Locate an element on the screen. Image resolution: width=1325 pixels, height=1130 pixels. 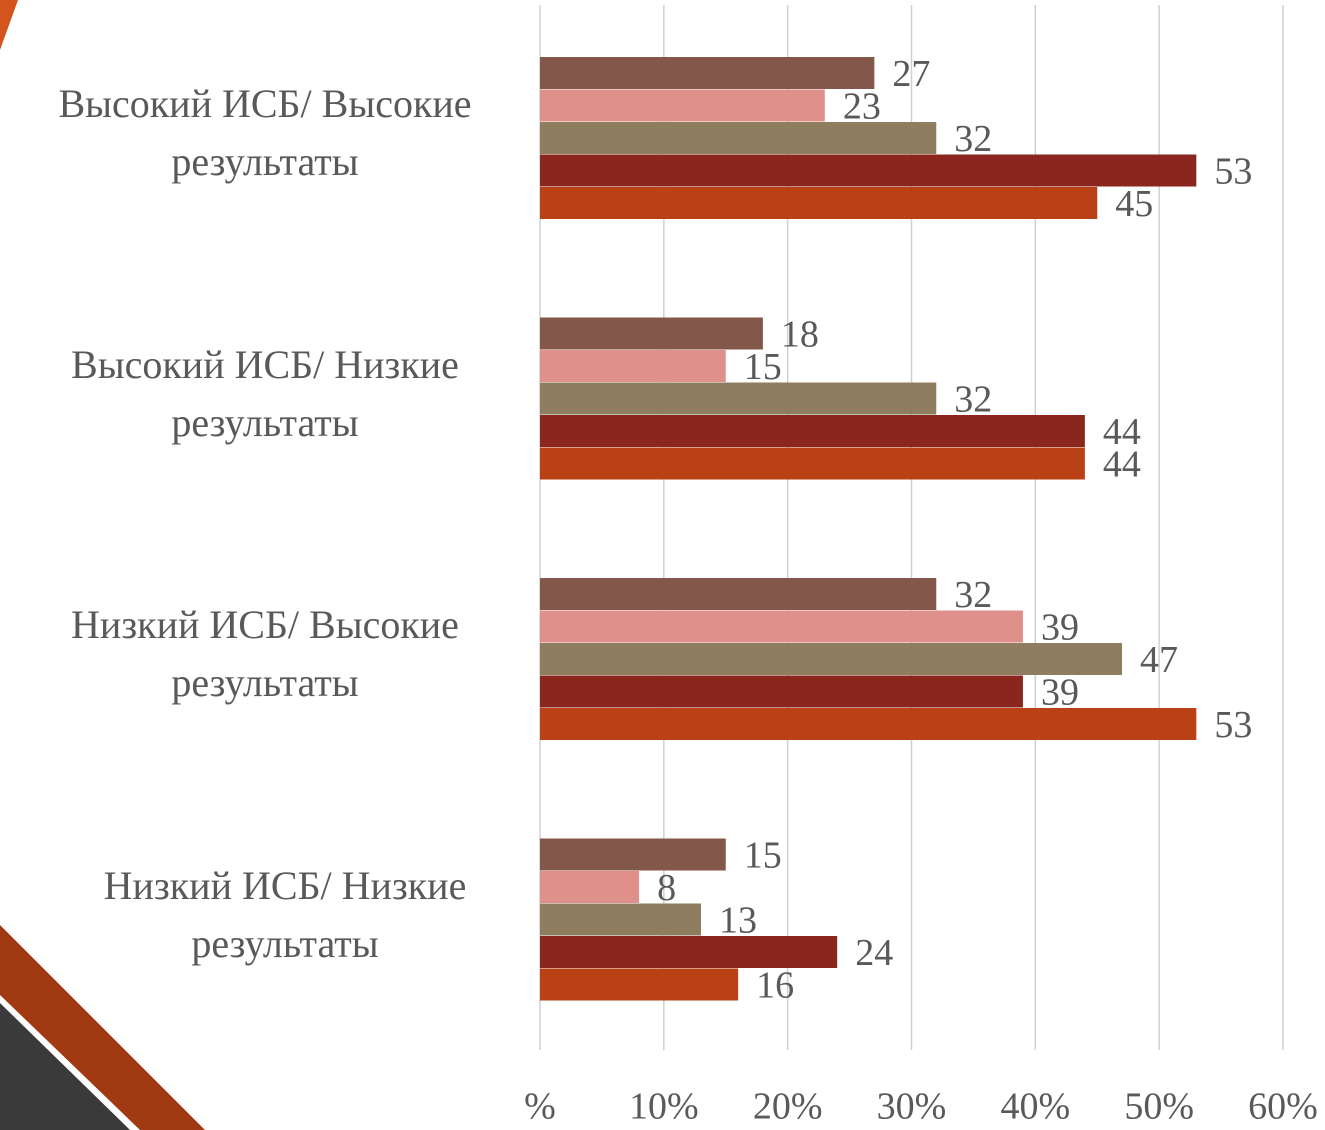
data-label: 18 is located at coordinates (800, 334).